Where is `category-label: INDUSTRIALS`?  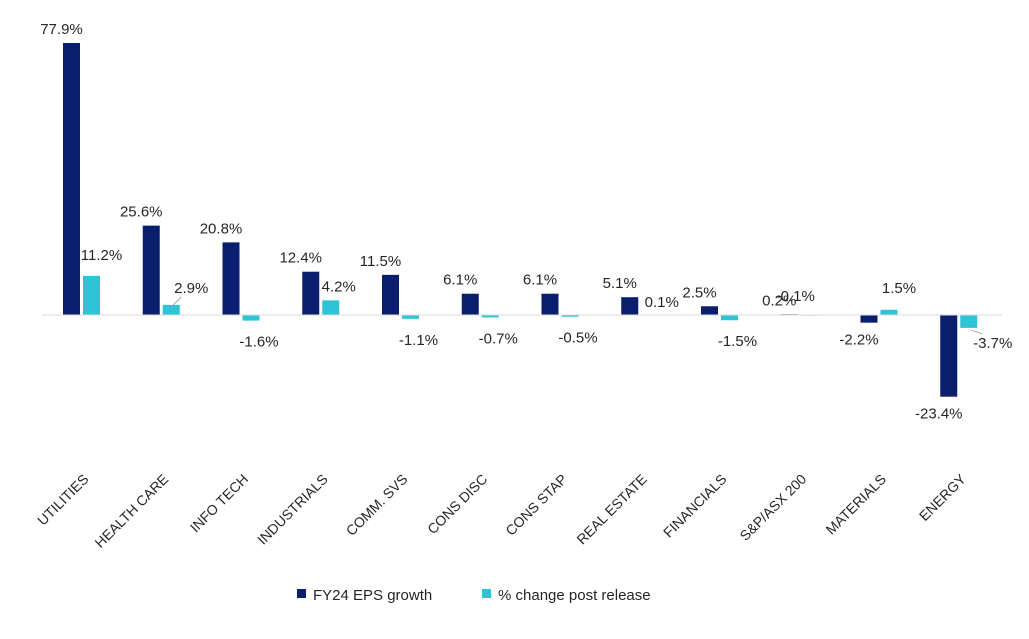 category-label: INDUSTRIALS is located at coordinates (292, 509).